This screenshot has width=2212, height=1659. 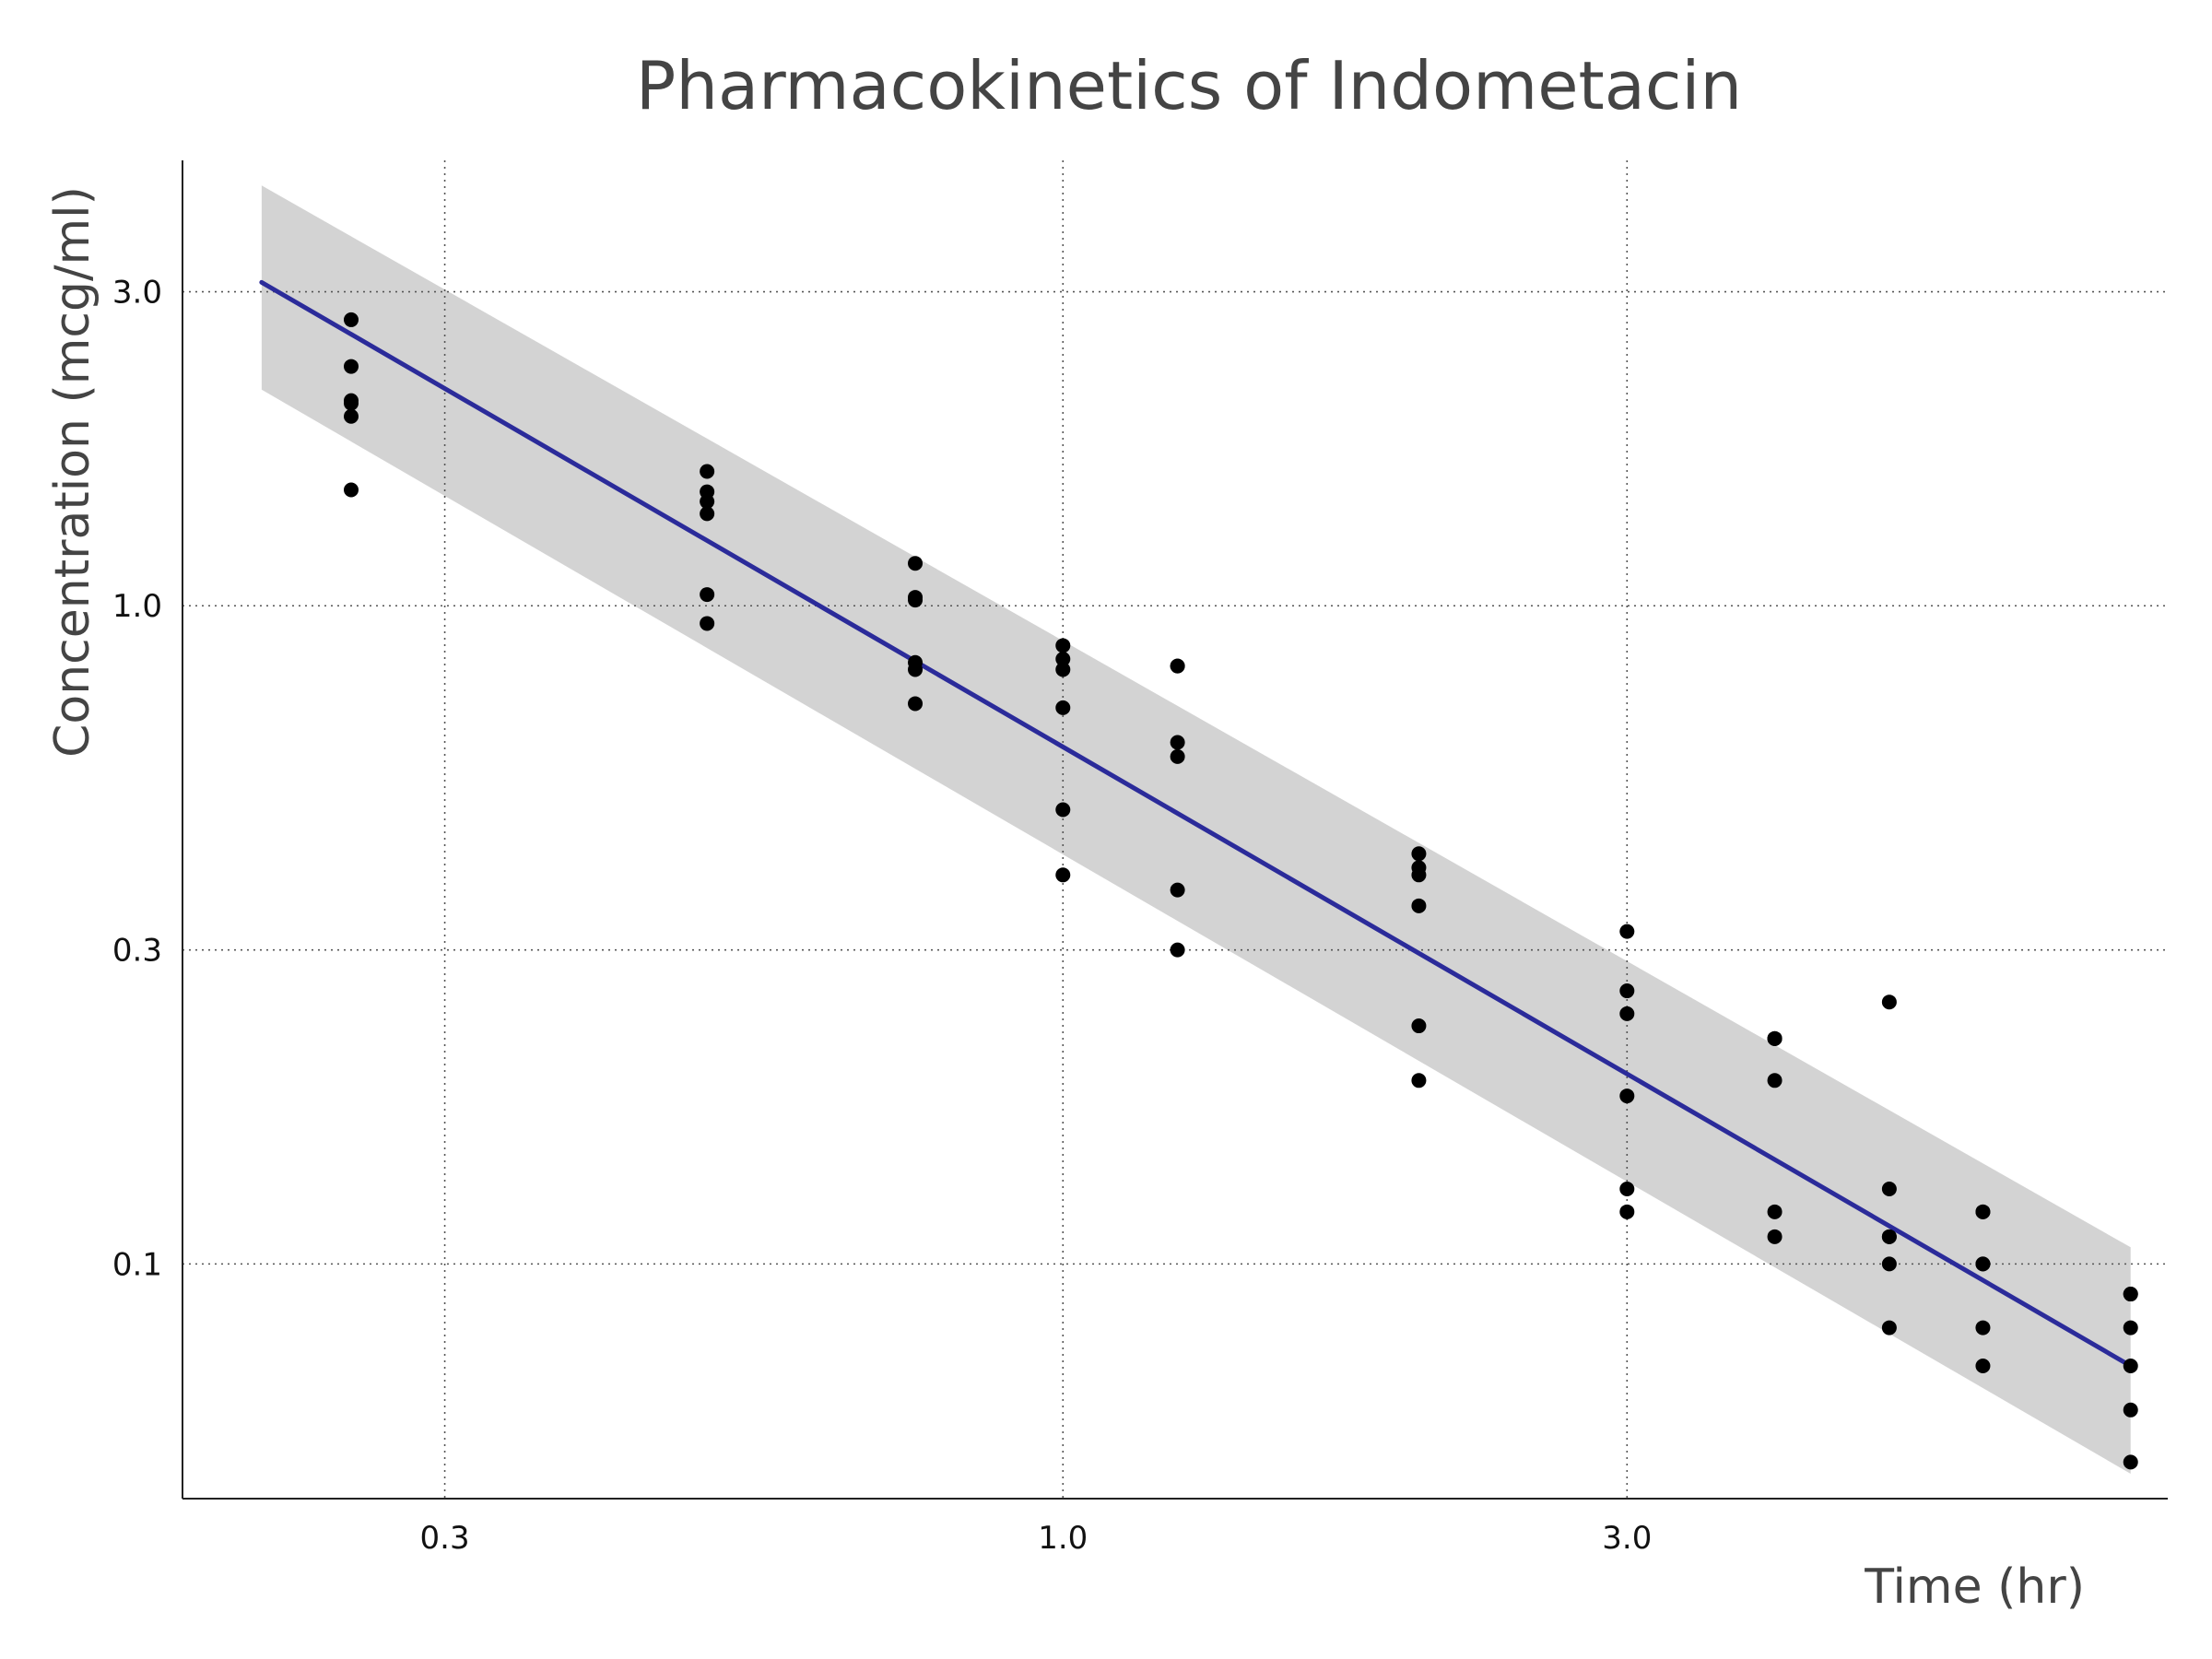 I want to click on x-tick-label: 1.0, so click(x=1063, y=1538).